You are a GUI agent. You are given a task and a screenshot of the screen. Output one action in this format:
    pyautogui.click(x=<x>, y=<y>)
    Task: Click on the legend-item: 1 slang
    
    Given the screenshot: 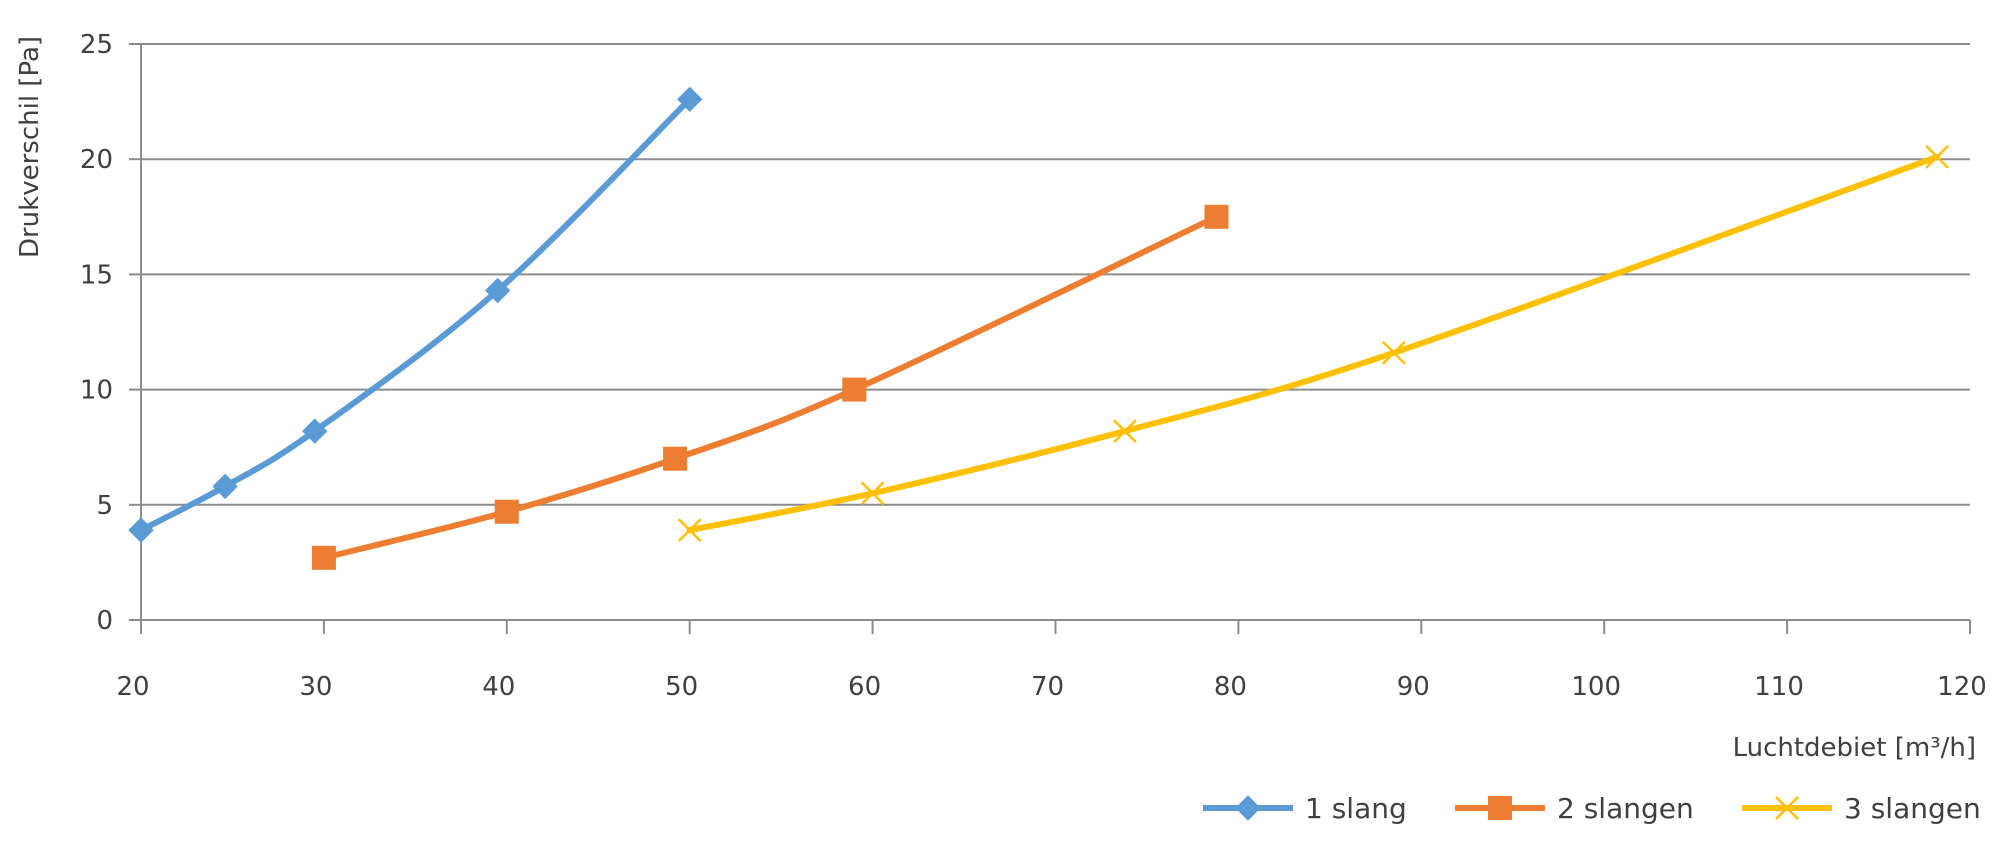 What is the action you would take?
    pyautogui.click(x=1305, y=808)
    